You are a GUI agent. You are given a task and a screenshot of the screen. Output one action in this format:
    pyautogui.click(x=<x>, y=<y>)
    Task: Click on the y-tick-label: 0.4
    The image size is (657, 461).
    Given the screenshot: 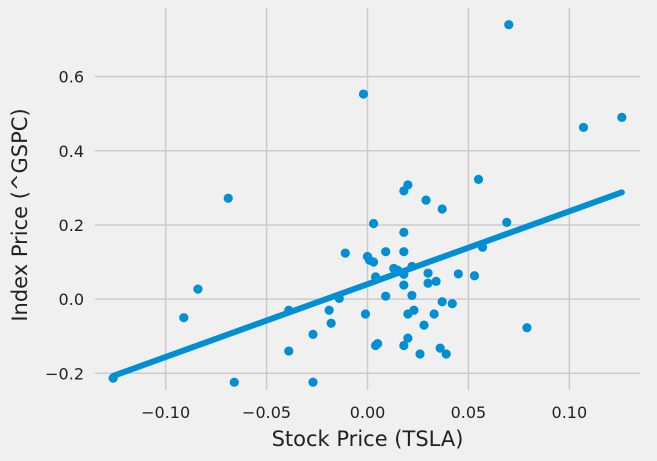 What is the action you would take?
    pyautogui.click(x=71, y=151)
    